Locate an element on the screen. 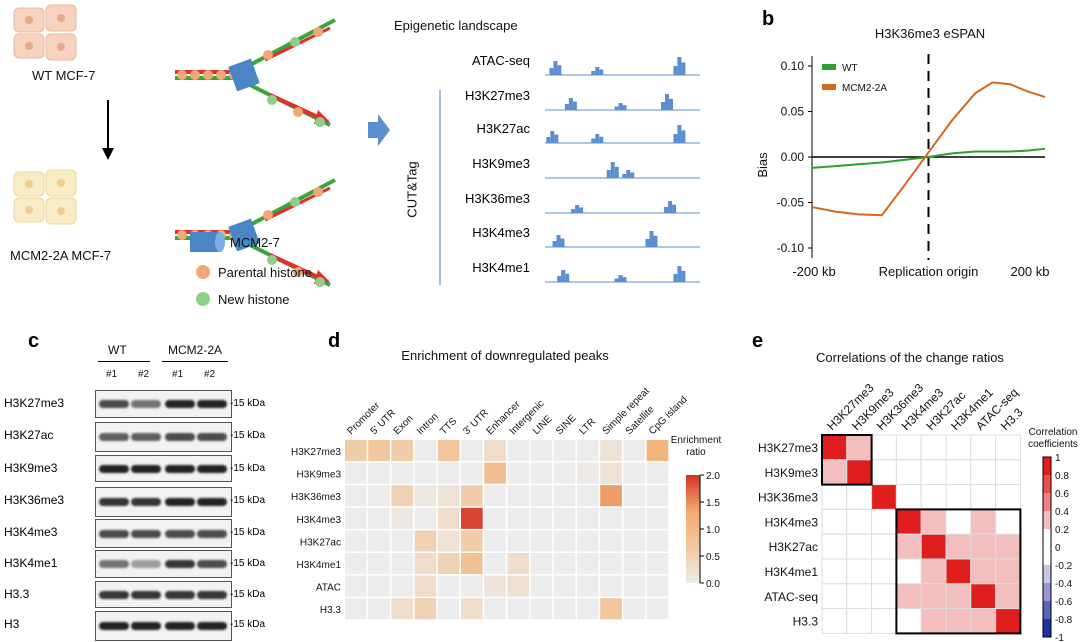  blot-row-label: H3K4me1 is located at coordinates (31, 563).